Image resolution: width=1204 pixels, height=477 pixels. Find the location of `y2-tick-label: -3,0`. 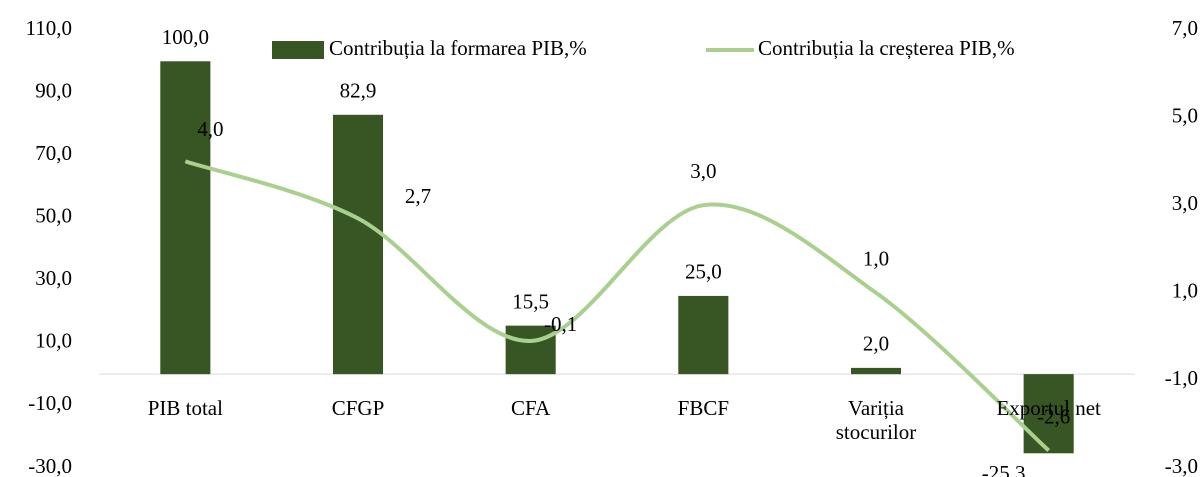

y2-tick-label: -3,0 is located at coordinates (1181, 465).